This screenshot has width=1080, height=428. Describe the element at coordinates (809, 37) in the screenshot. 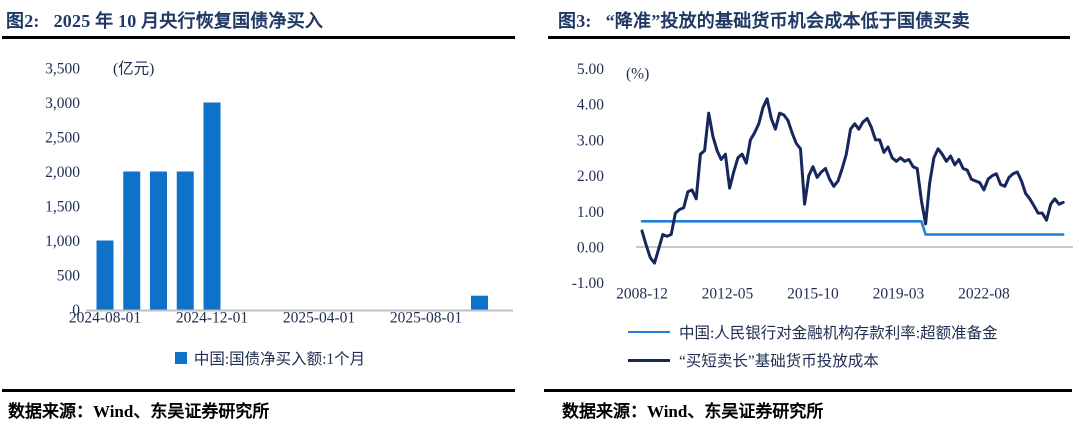

I see `figure3-top-rule` at that location.